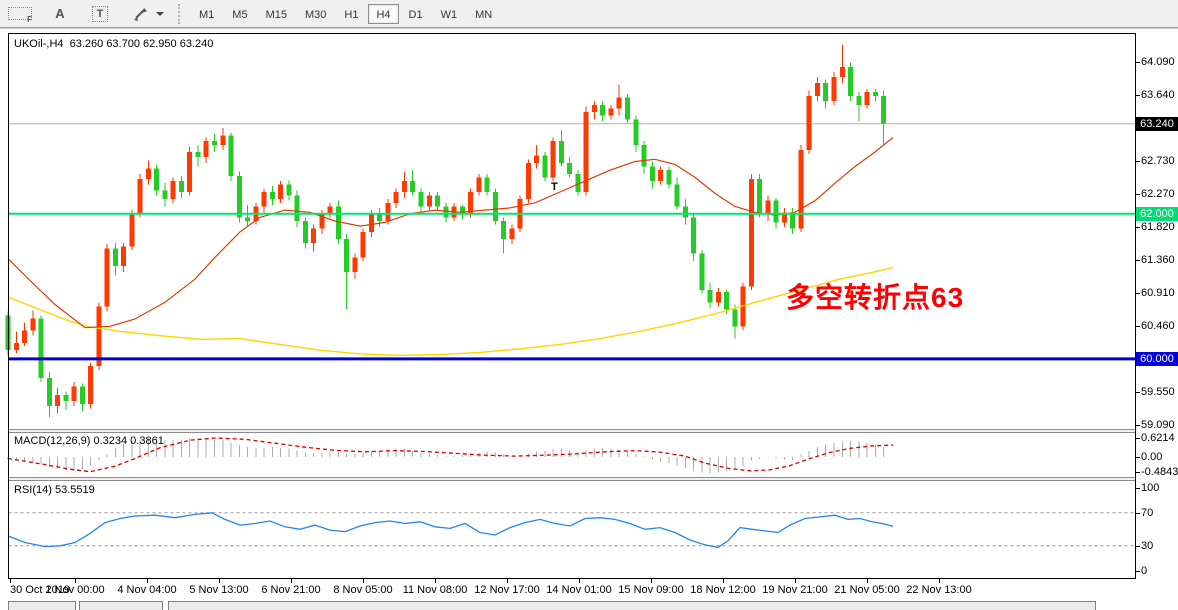  I want to click on price-axis-label: 61.360, so click(1158, 260).